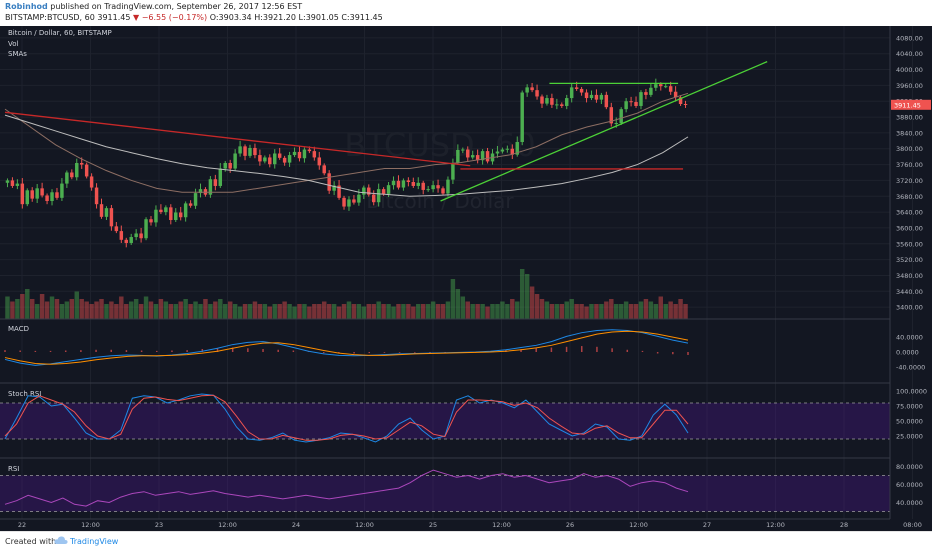  What do you see at coordinates (235, 17) in the screenshot?
I see `open-value: 3903.34` at bounding box center [235, 17].